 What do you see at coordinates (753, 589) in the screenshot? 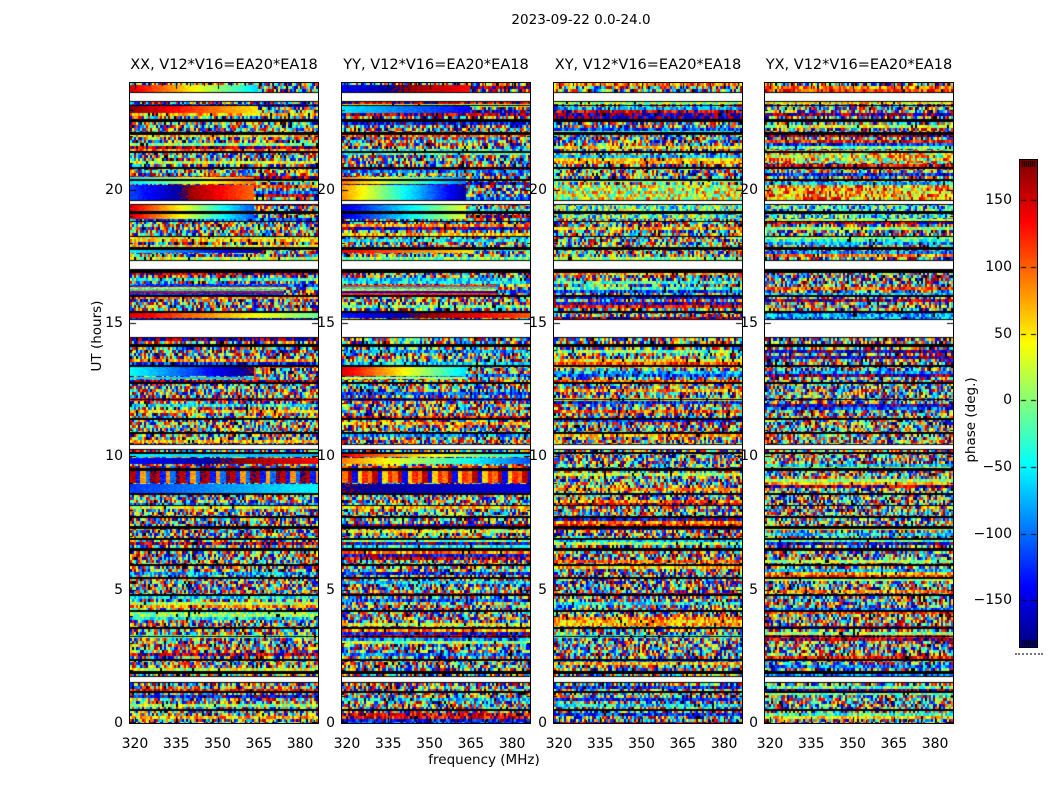
I see `y-tick-label-yx-5: 5` at bounding box center [753, 589].